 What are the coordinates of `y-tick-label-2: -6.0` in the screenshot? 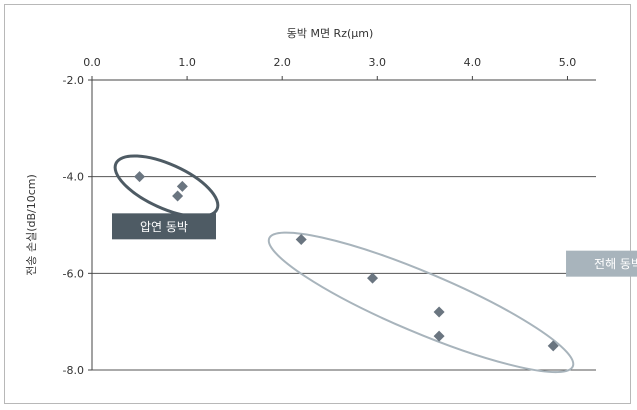 It's located at (73, 273).